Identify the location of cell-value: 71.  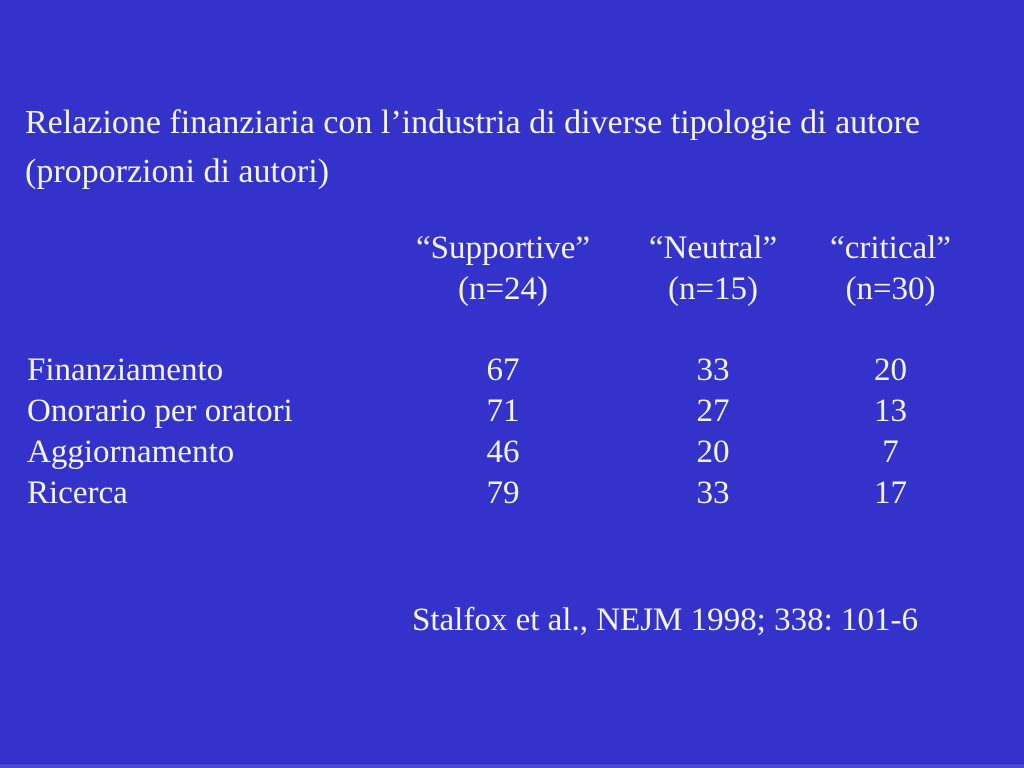
(503, 411).